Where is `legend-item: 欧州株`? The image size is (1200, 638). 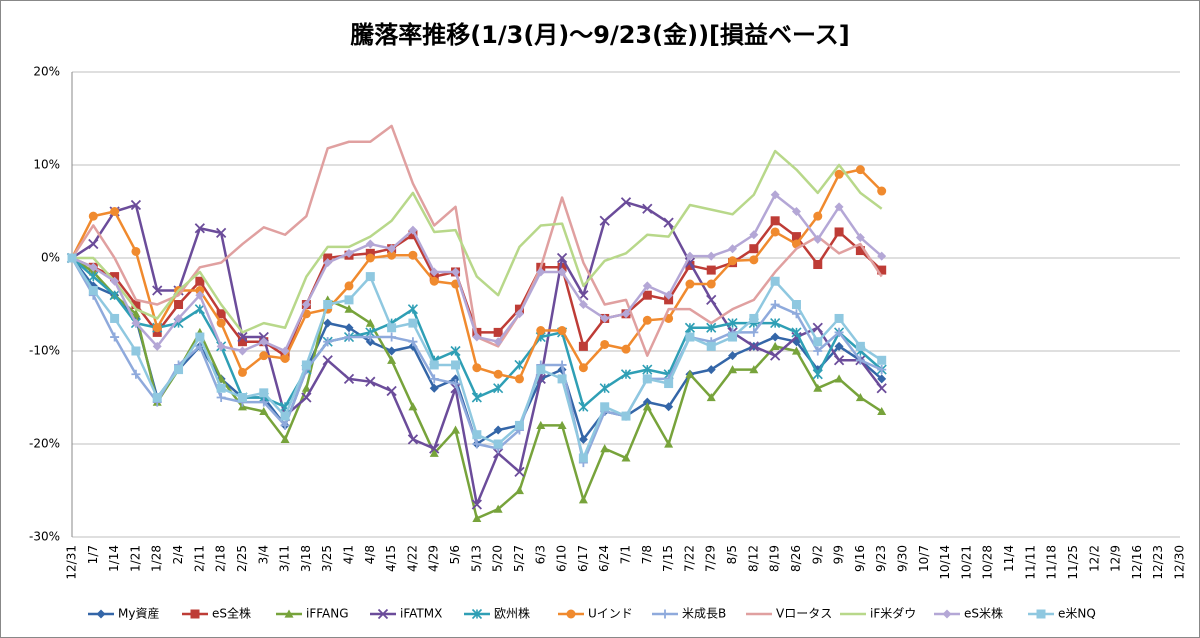
legend-item: 欧州株 is located at coordinates (497, 613).